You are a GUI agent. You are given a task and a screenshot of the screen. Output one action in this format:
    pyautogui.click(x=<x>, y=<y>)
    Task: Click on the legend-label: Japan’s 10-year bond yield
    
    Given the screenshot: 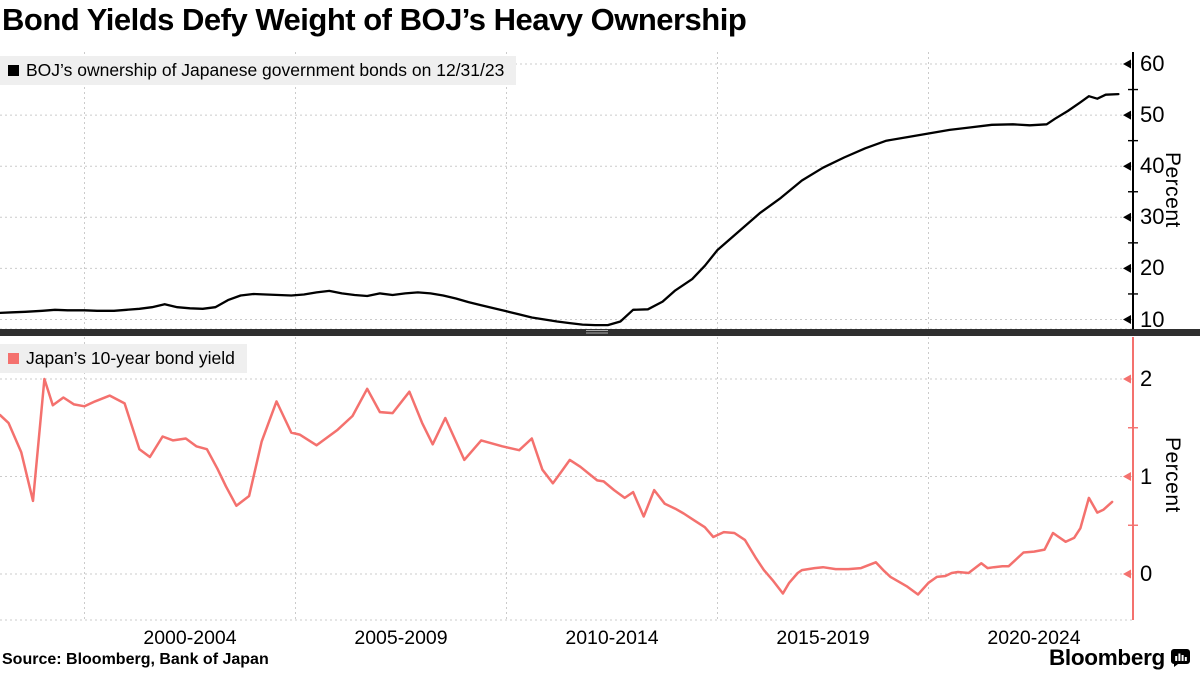 What is the action you would take?
    pyautogui.click(x=130, y=358)
    